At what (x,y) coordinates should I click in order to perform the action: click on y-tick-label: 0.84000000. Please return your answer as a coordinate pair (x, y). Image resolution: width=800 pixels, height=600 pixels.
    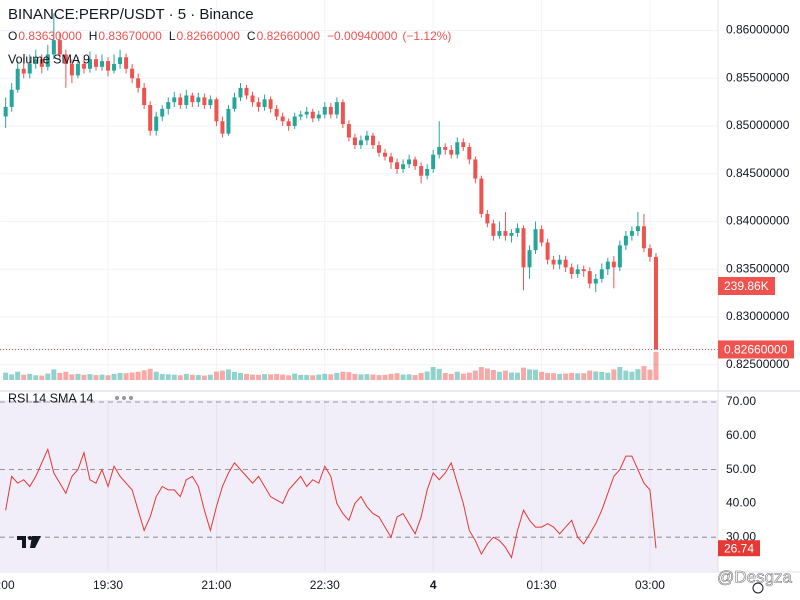
    Looking at the image, I should click on (758, 221).